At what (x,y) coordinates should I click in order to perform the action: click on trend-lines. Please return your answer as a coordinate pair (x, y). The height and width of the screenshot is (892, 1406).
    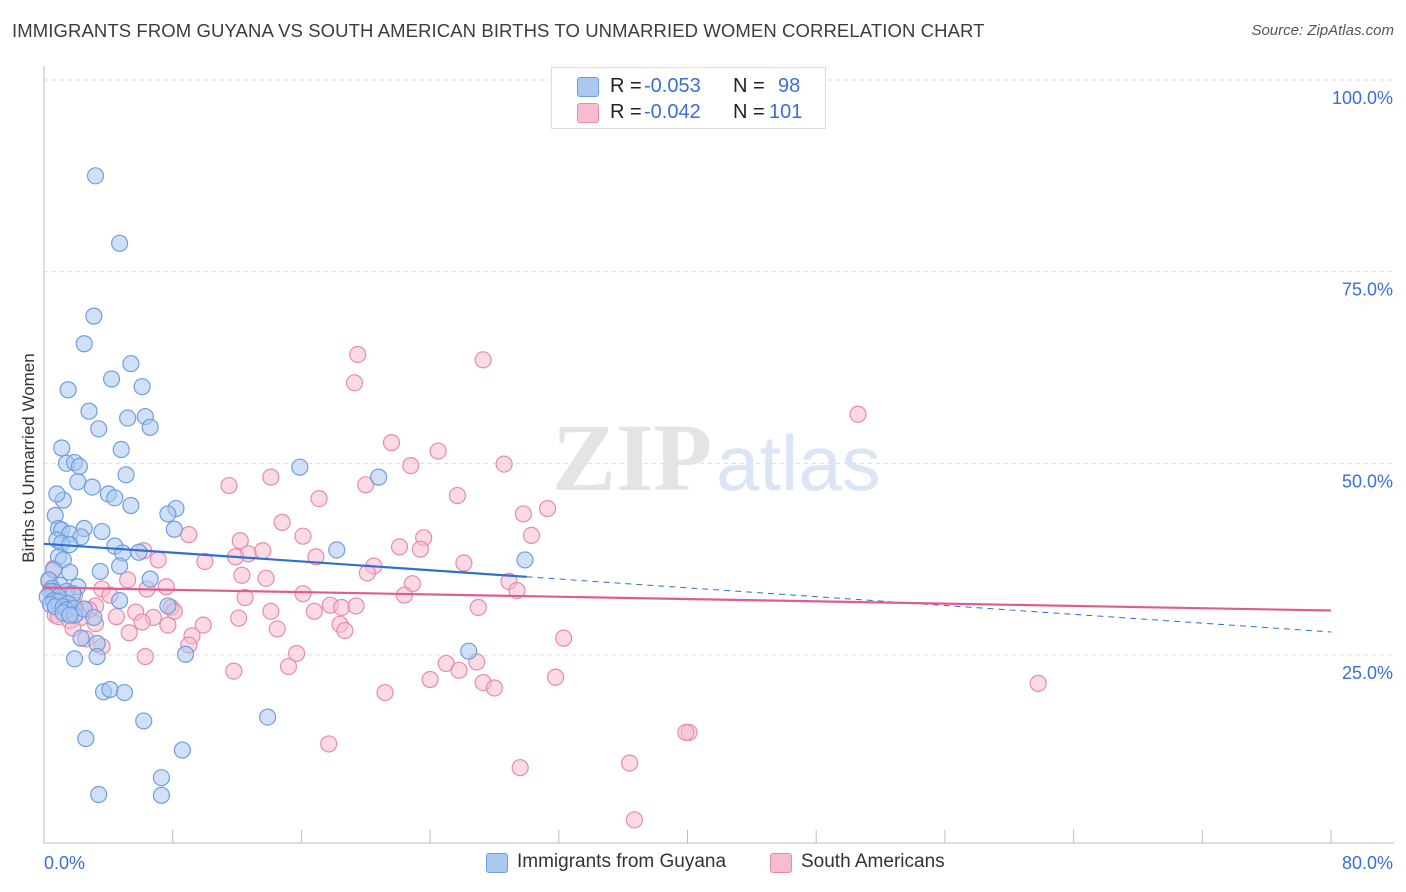
    Looking at the image, I should click on (687, 587).